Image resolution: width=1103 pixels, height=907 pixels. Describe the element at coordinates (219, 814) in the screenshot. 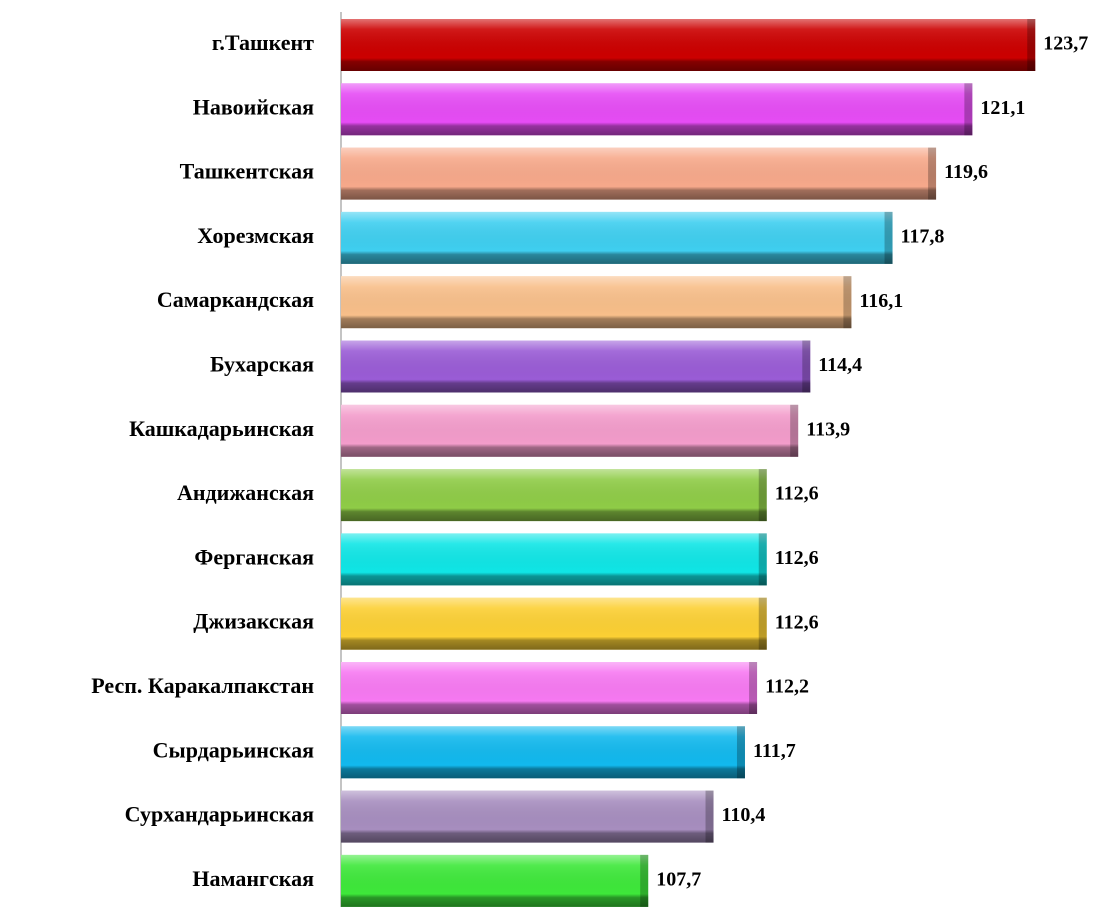

I see `category-label: Сурхандарьинская` at that location.